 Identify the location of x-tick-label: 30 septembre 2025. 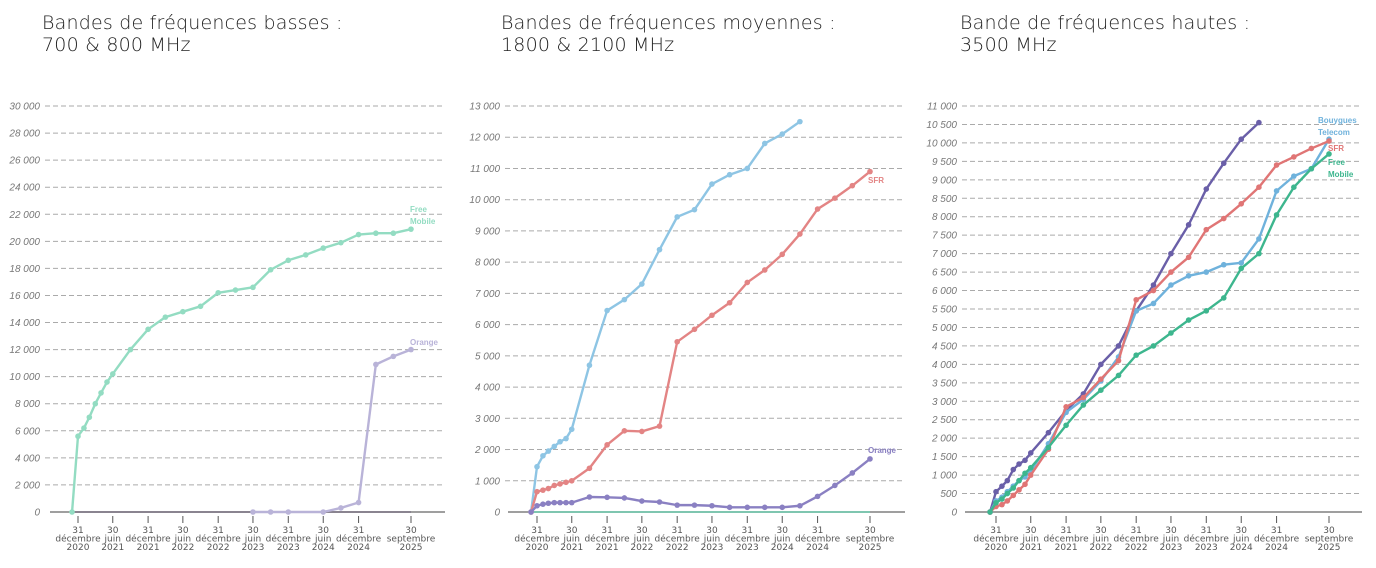
(1329, 539).